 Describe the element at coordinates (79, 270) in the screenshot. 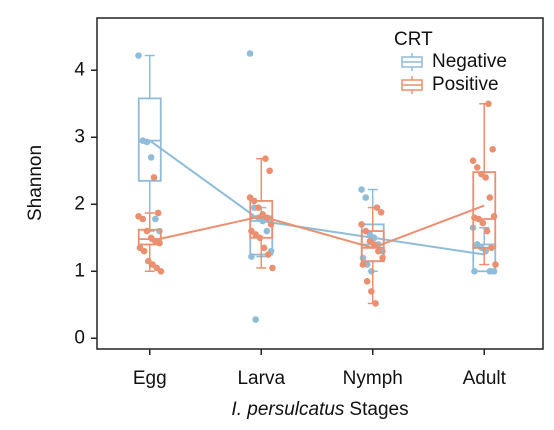

I see `y-tick-label: 1` at that location.